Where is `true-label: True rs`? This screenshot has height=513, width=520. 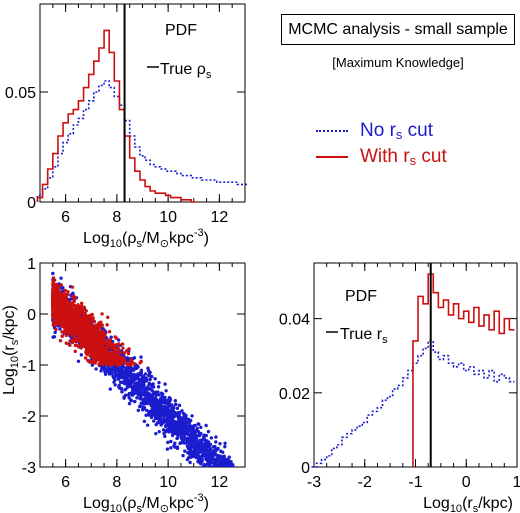 true-label: True rs is located at coordinates (364, 336).